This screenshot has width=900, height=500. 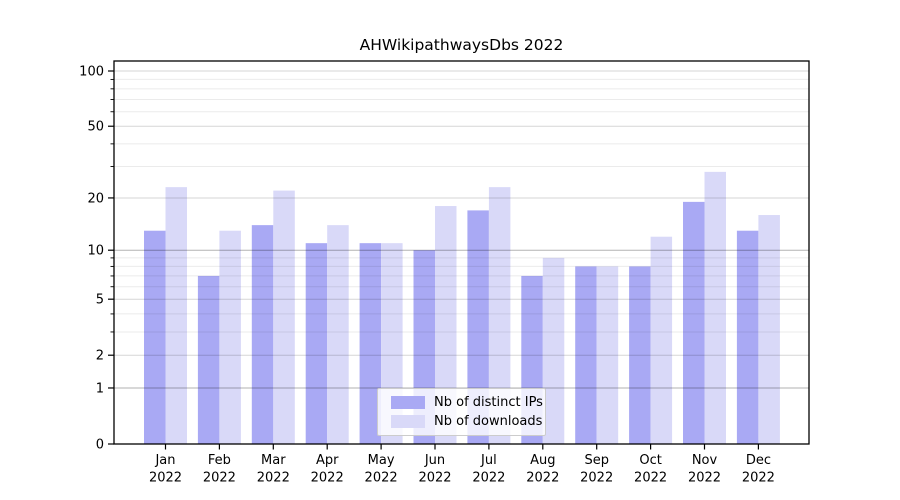 What do you see at coordinates (446, 325) in the screenshot?
I see `bar-downloads-jun` at bounding box center [446, 325].